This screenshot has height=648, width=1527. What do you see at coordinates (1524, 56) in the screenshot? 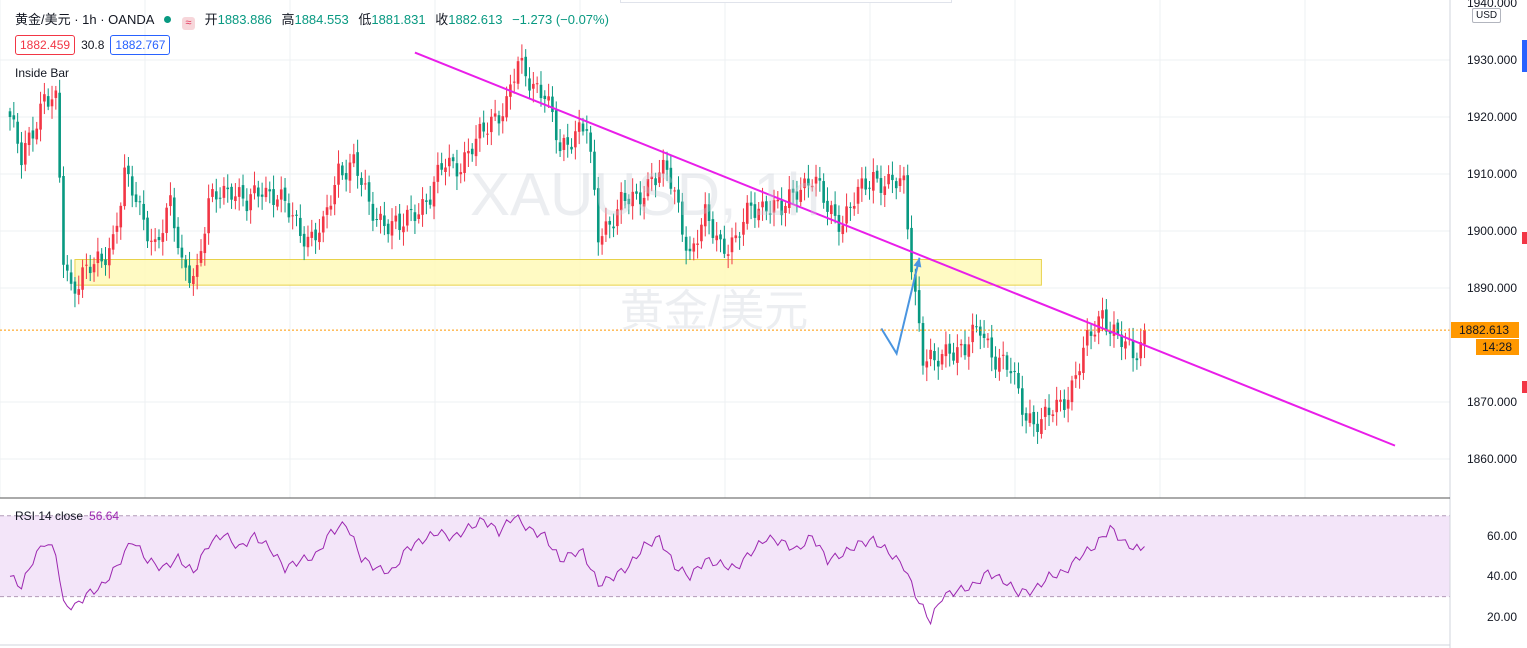
I see `right-toolbar-marker` at bounding box center [1524, 56].